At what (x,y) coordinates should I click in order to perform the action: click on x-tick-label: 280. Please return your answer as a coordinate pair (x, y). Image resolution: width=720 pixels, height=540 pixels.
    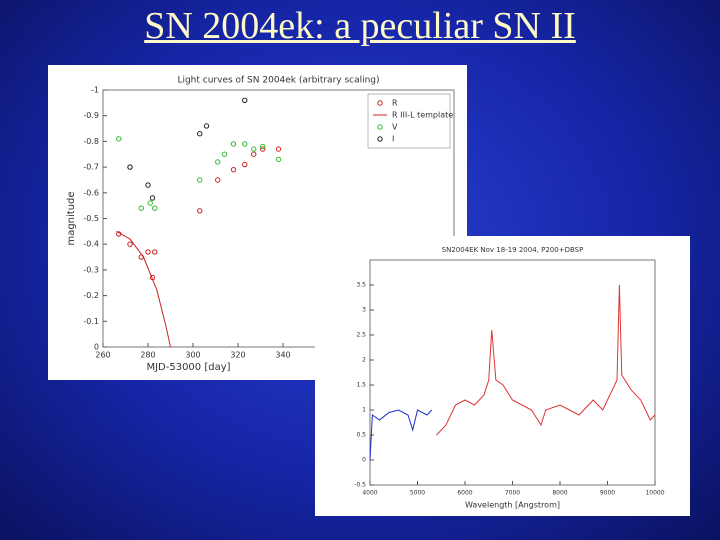
    Looking at the image, I should click on (147, 355).